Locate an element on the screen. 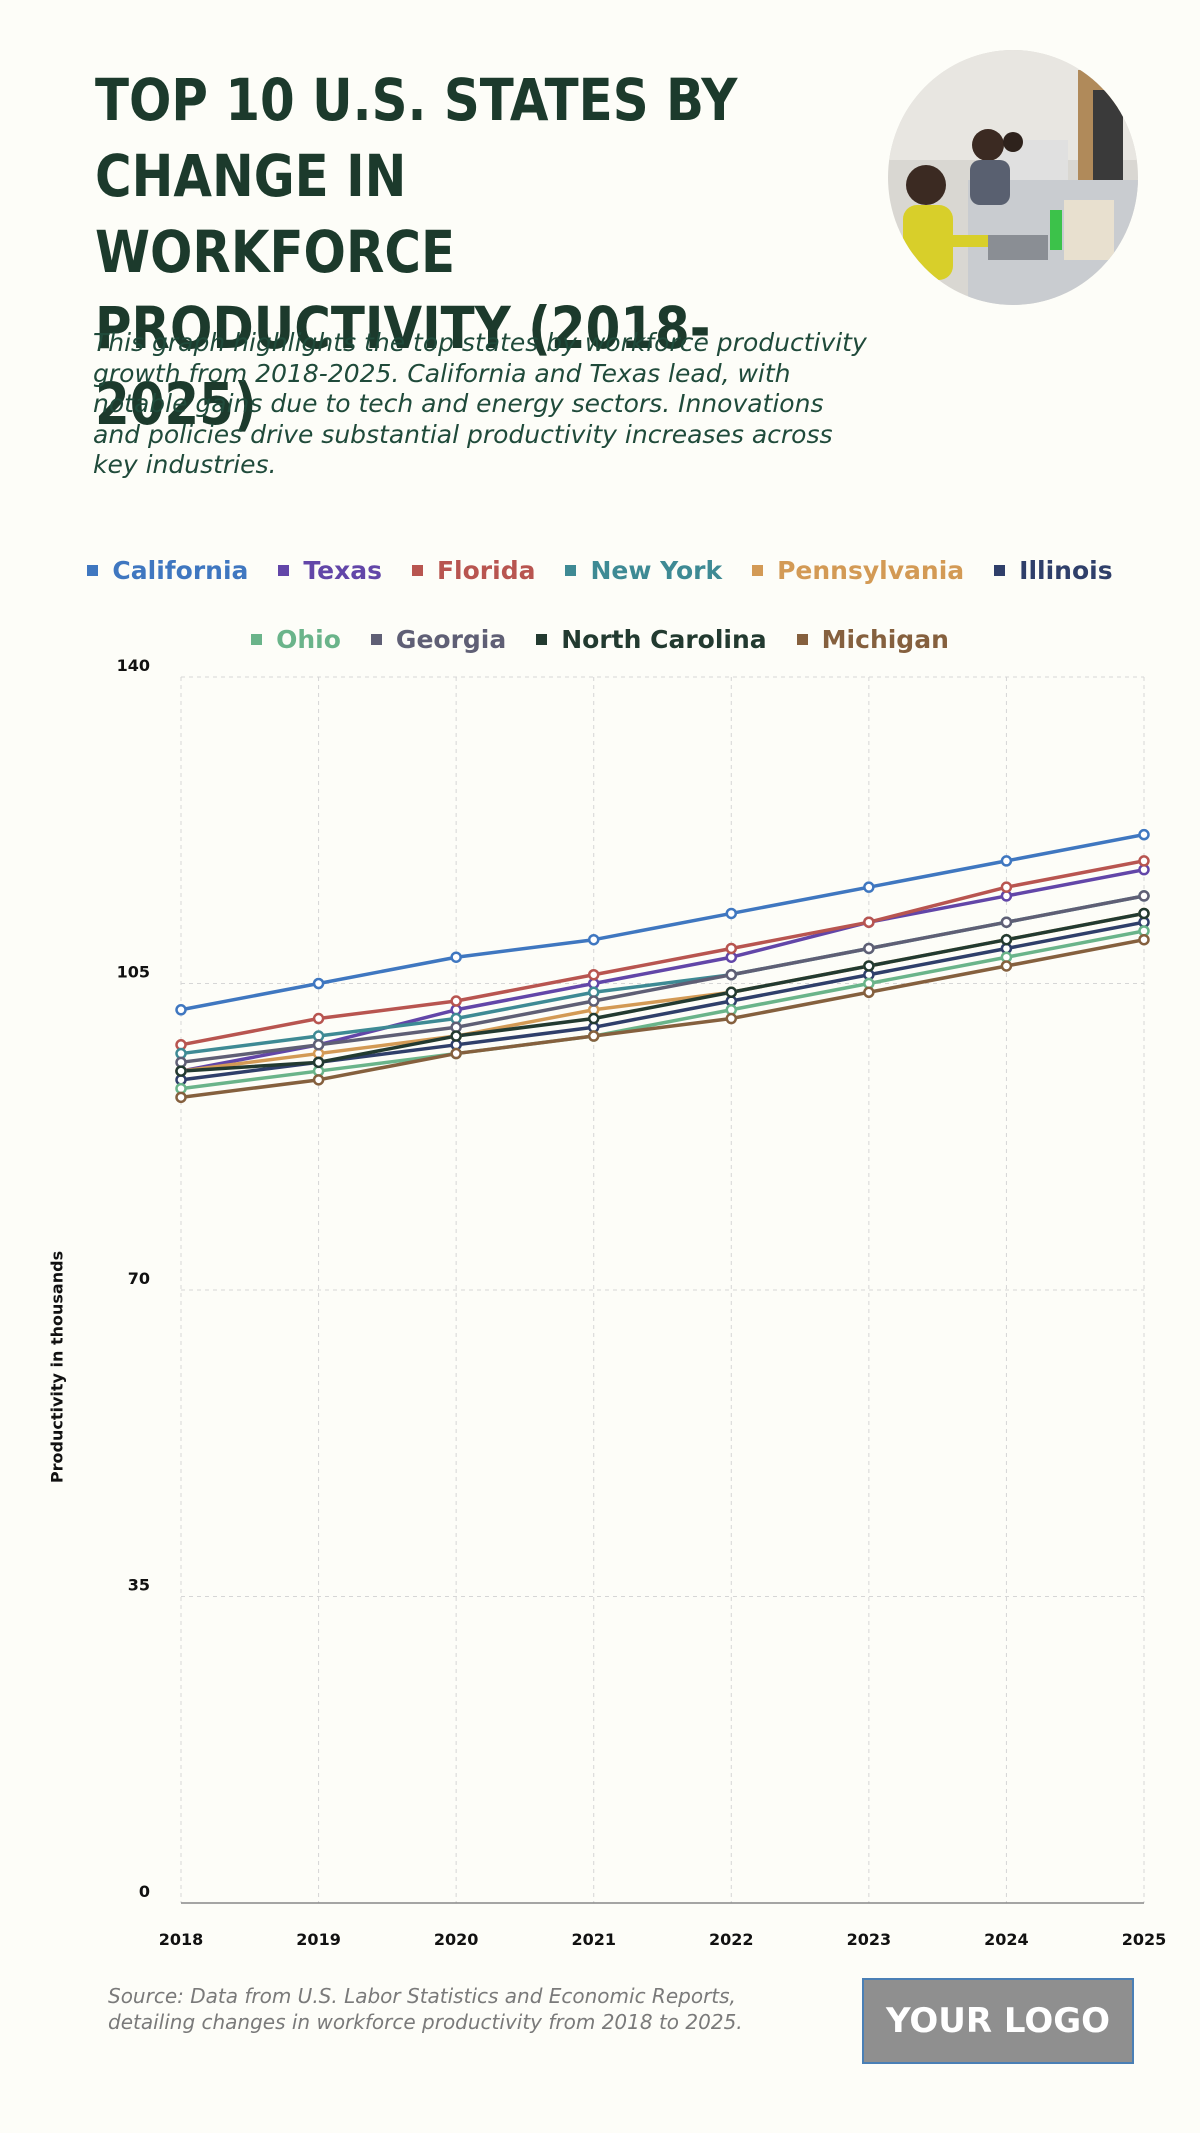  x-tick-label: 2023 is located at coordinates (869, 1939).